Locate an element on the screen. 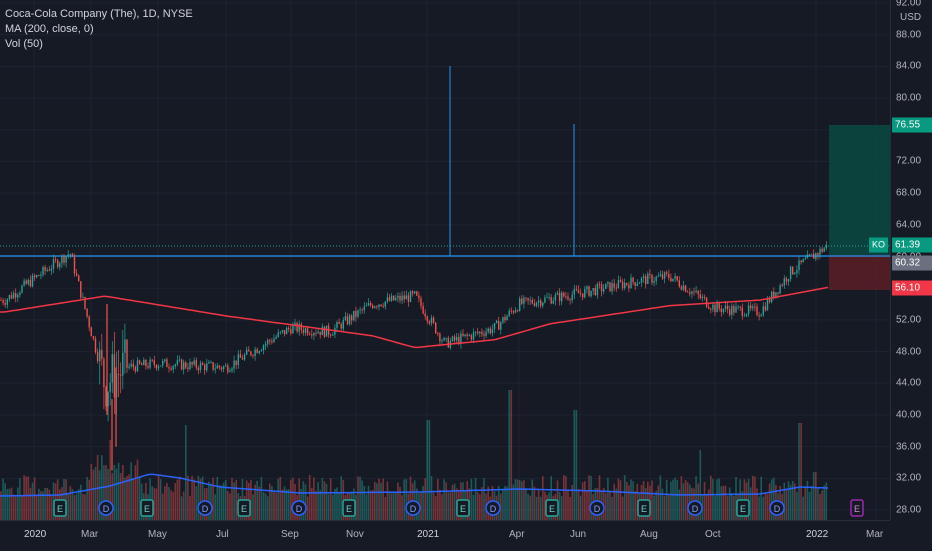  volume-ma-line is located at coordinates (414, 485).